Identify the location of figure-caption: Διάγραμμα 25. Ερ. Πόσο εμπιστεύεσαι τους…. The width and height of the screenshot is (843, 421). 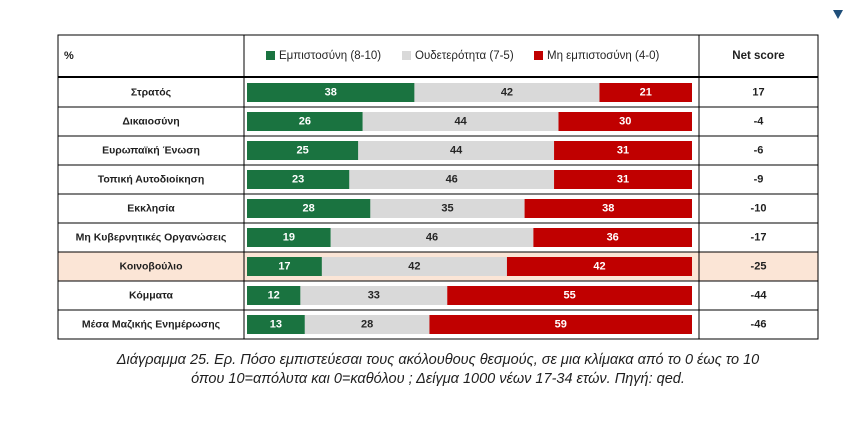
(438, 370).